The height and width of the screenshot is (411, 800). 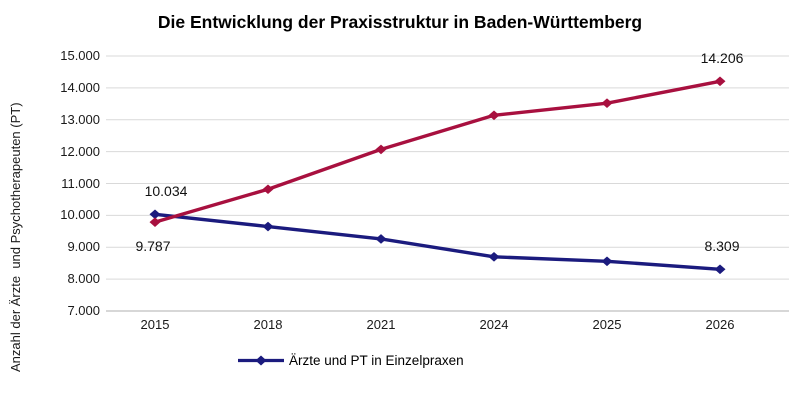 I want to click on y-tick-label: 7.000, so click(x=83, y=310).